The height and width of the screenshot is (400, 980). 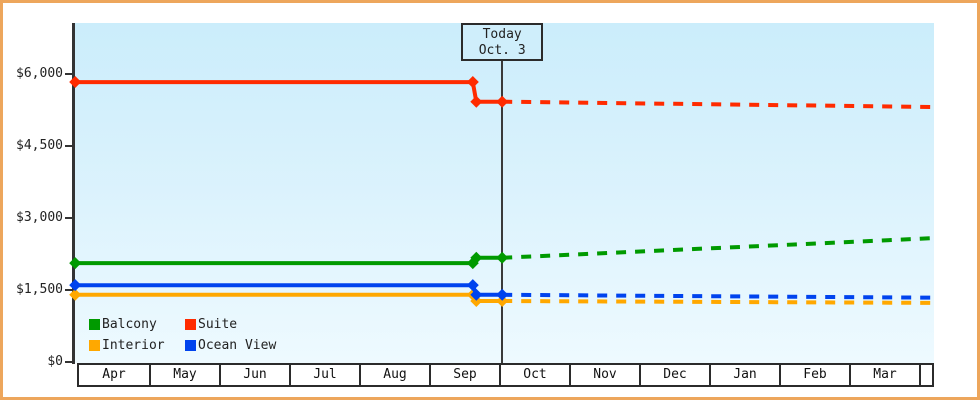 What do you see at coordinates (718, 248) in the screenshot?
I see `series-projection-balcony` at bounding box center [718, 248].